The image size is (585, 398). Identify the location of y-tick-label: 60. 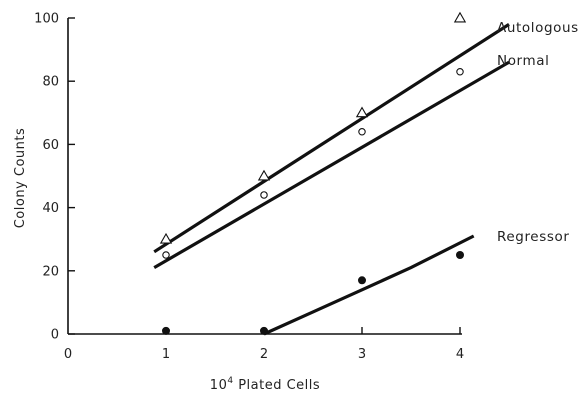
(50, 145).